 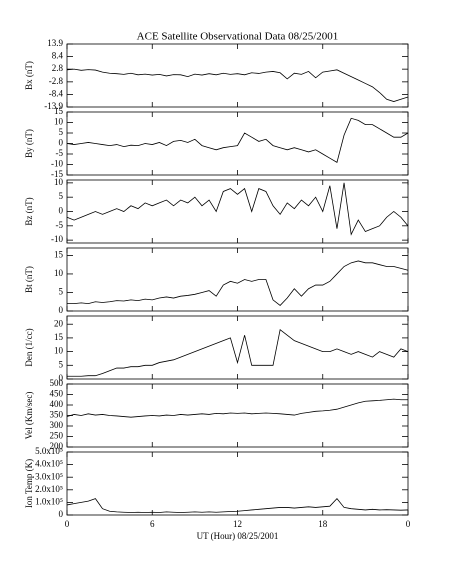 What do you see at coordinates (152, 524) in the screenshot?
I see `x-tick-label: 6` at bounding box center [152, 524].